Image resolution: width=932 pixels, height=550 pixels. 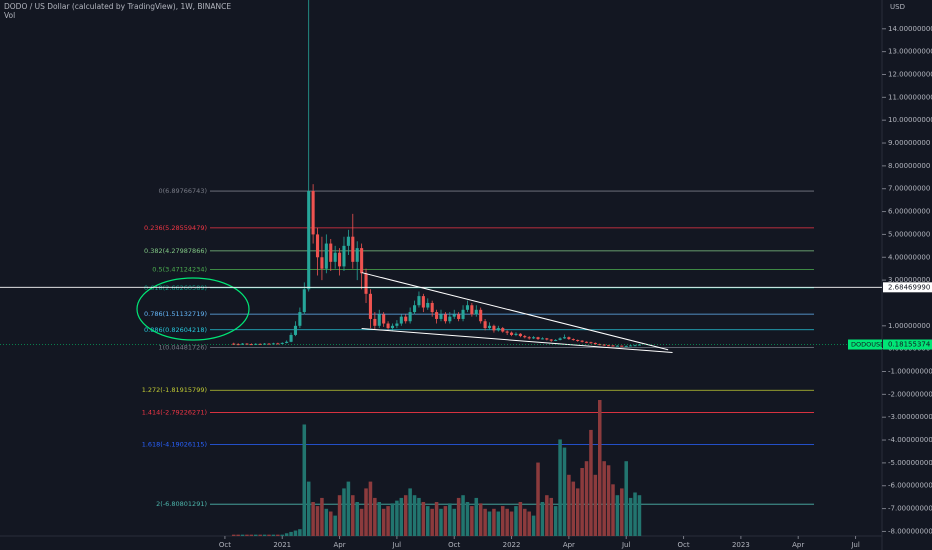 What do you see at coordinates (175, 251) in the screenshot?
I see `fib-label: 0.382(4.27987866)` at bounding box center [175, 251].